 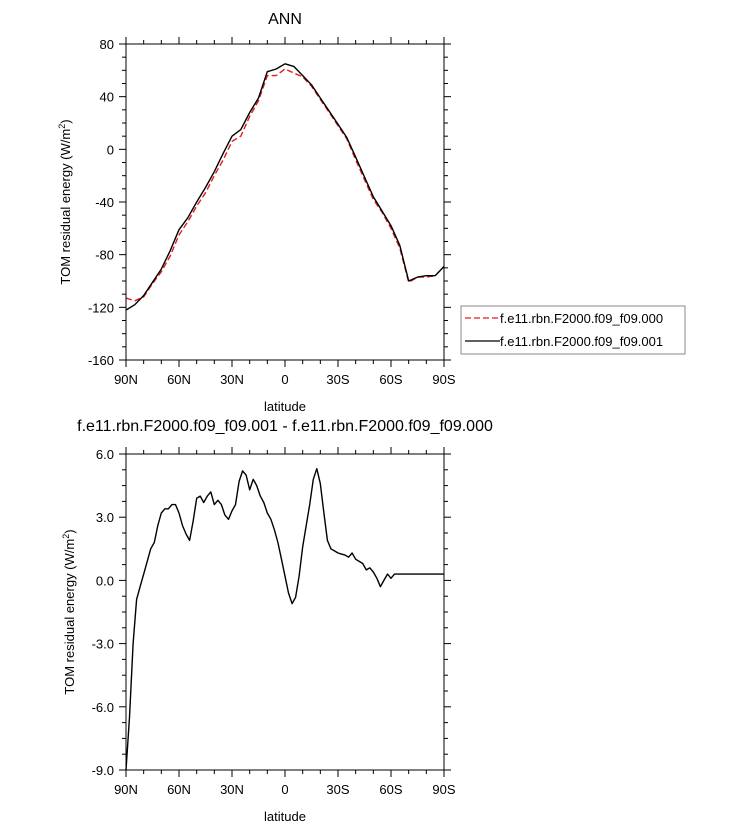 I want to click on top-y-axis-title: TOM residual energy (W/m2), so click(x=65, y=201).